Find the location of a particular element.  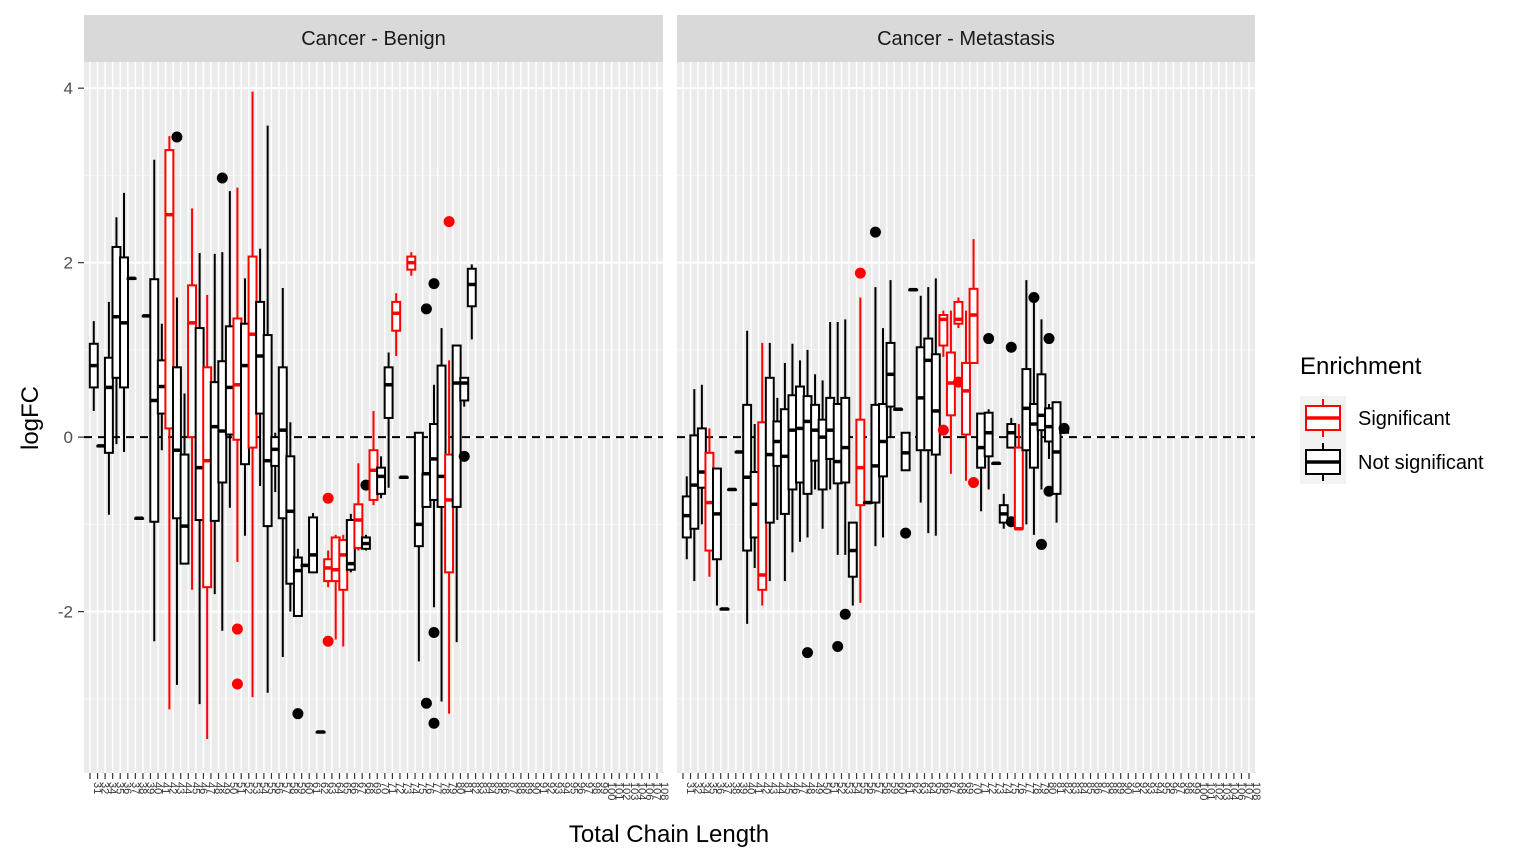

x-tick-label: 83 is located at coordinates (483, 788).